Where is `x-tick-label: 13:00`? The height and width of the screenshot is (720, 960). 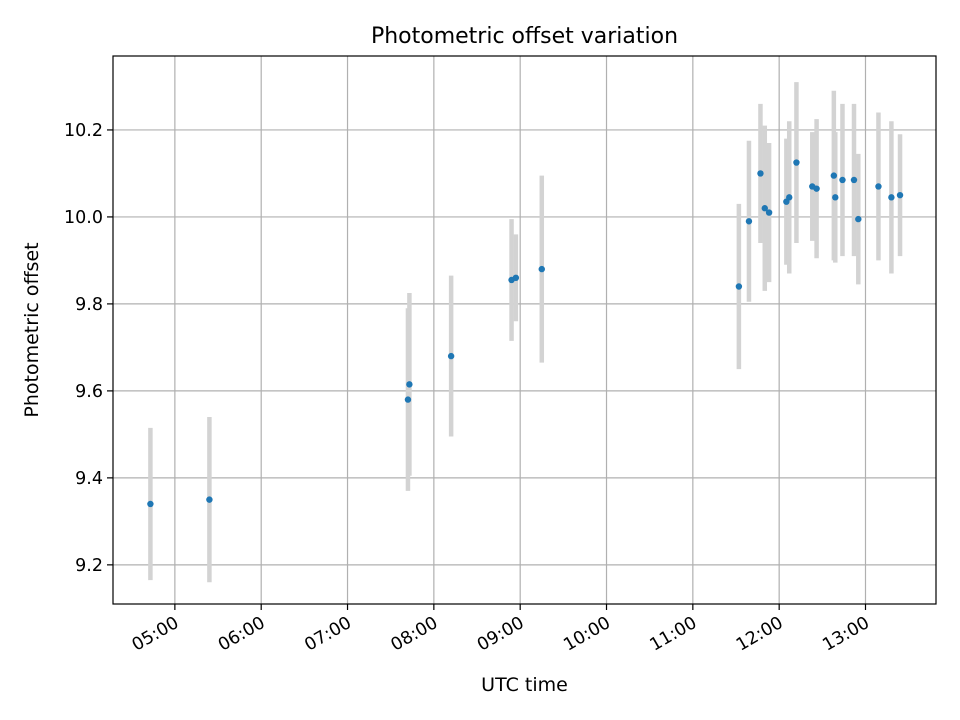 x-tick-label: 13:00 is located at coordinates (846, 634).